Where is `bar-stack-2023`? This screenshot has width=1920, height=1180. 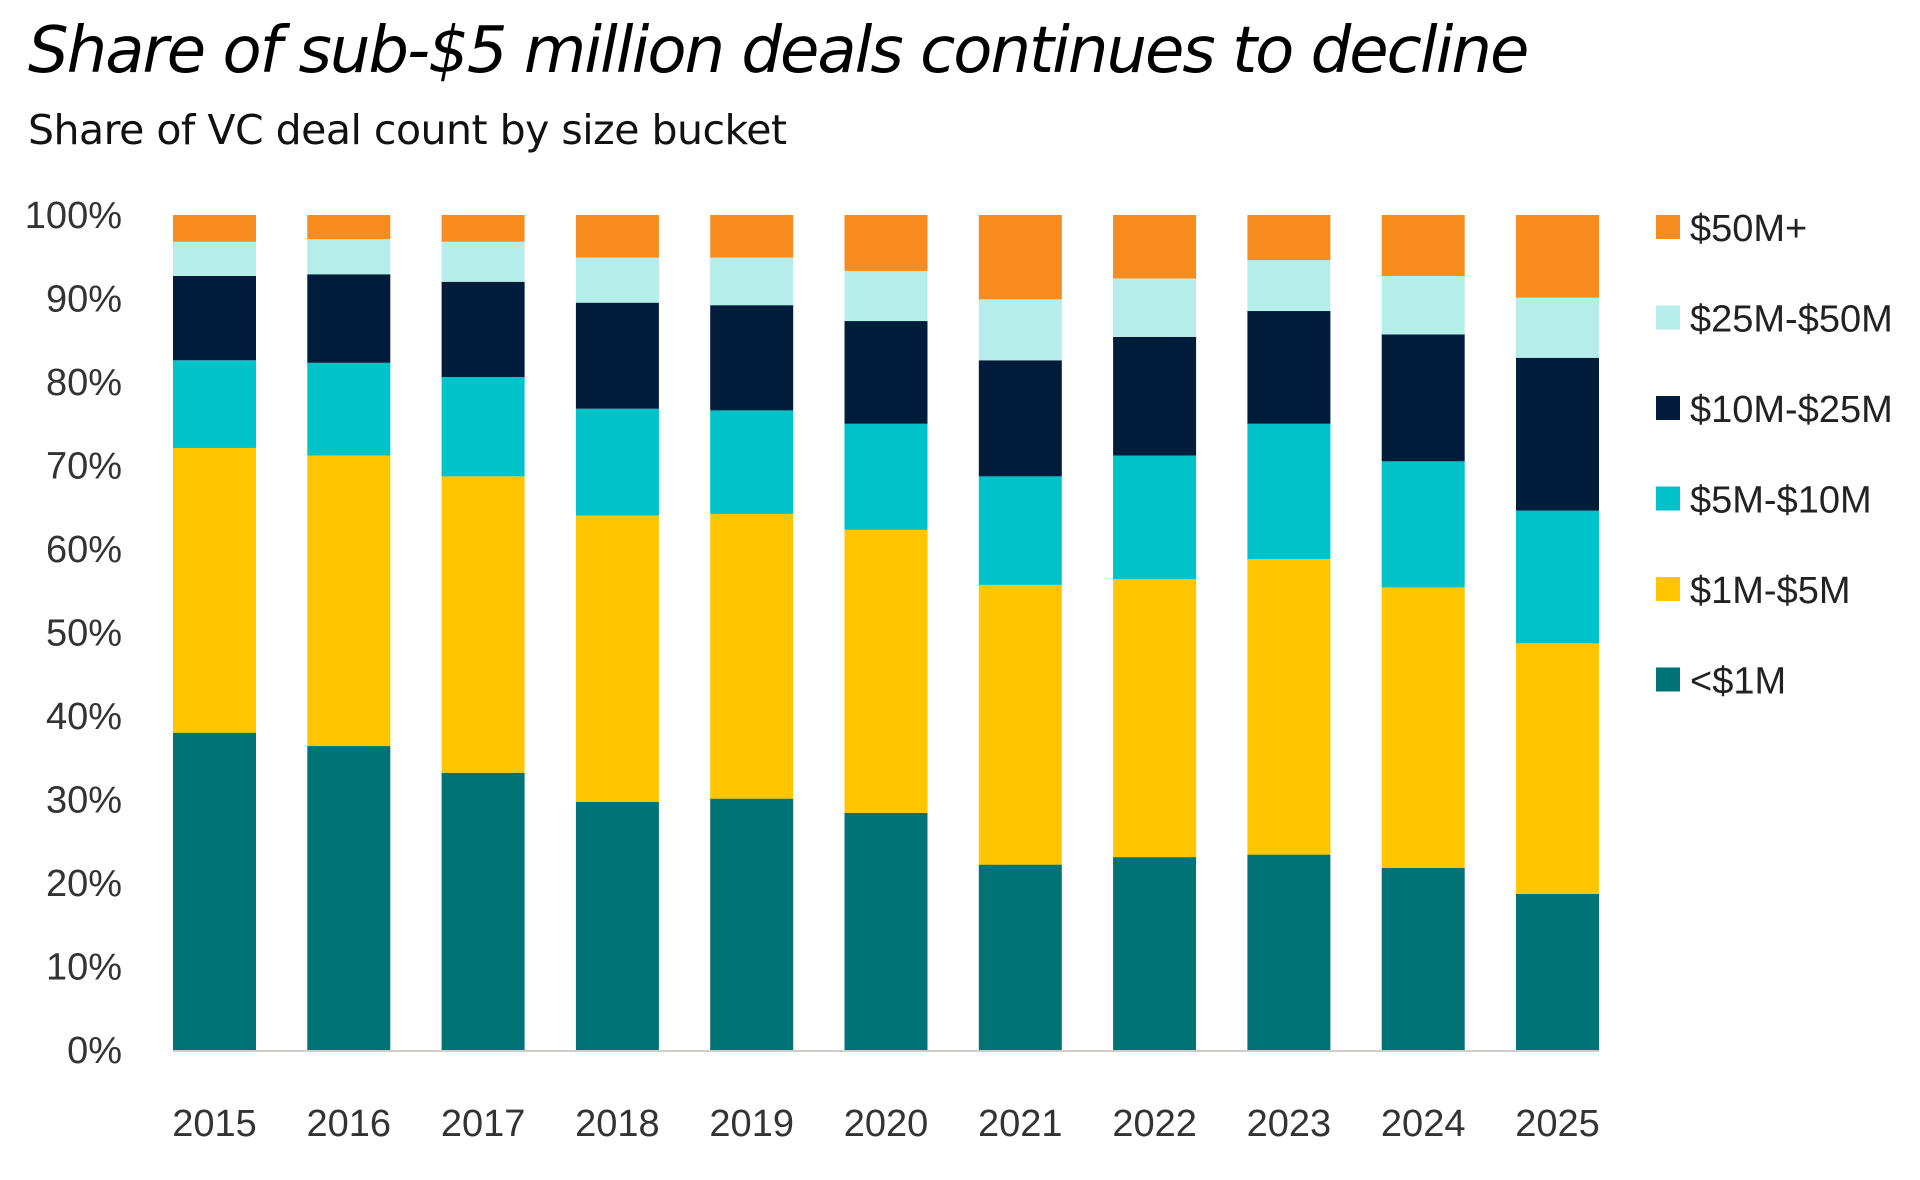 bar-stack-2023 is located at coordinates (1289, 632).